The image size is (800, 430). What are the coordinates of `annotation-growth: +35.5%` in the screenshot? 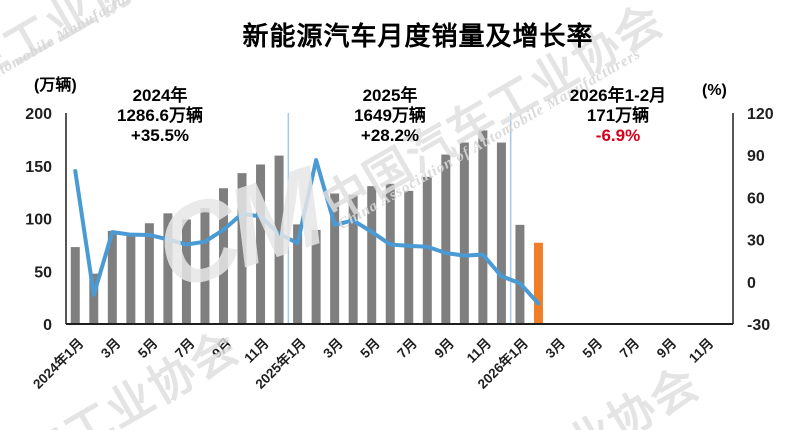 It's located at (160, 135).